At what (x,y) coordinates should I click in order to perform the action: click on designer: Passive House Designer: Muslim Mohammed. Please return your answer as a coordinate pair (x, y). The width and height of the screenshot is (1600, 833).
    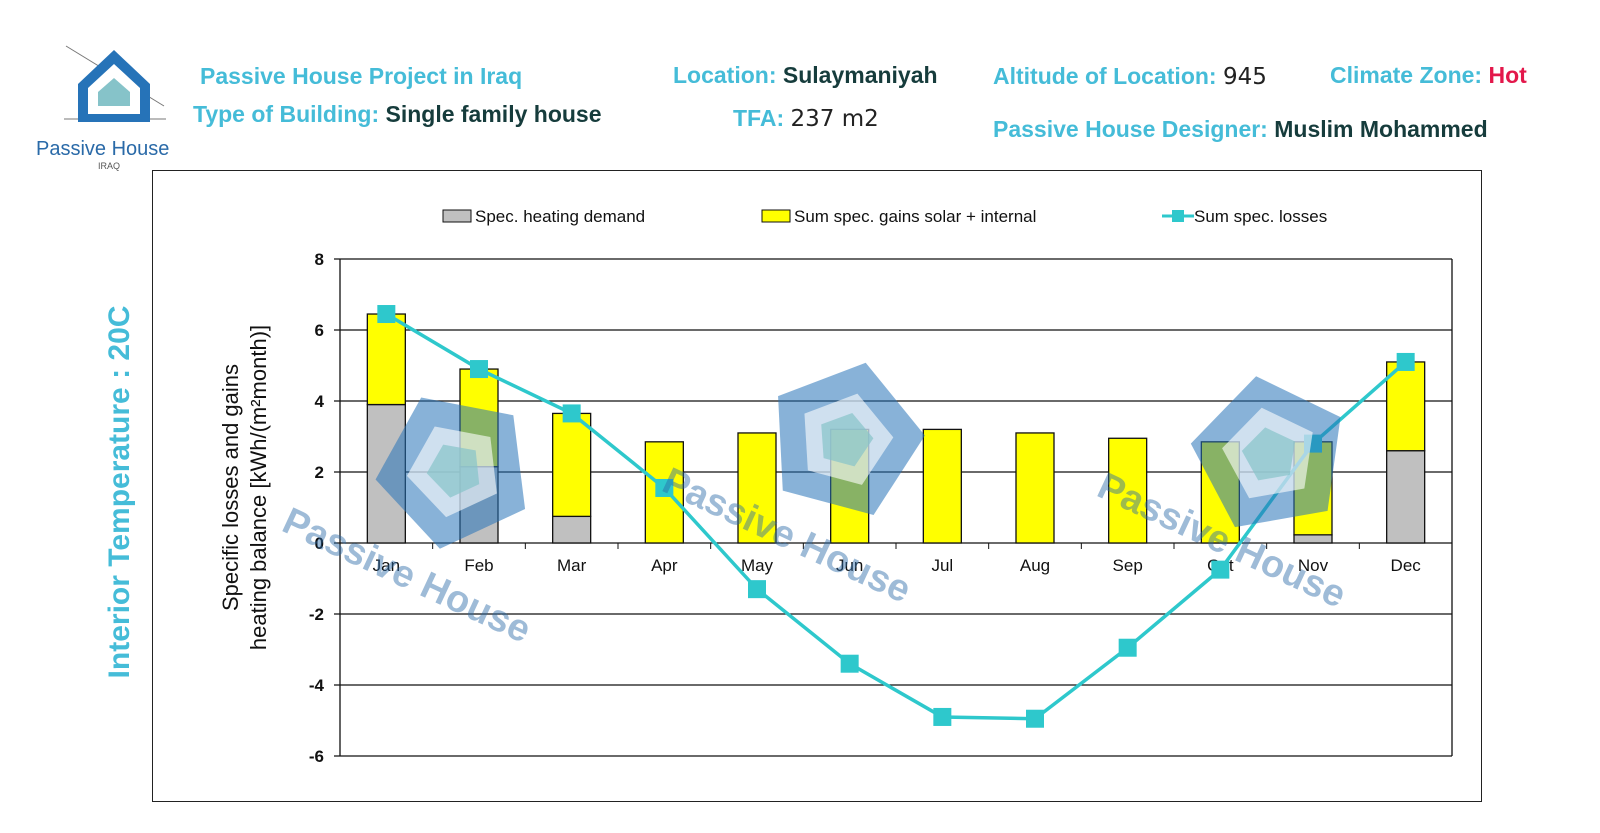
    Looking at the image, I should click on (1240, 129).